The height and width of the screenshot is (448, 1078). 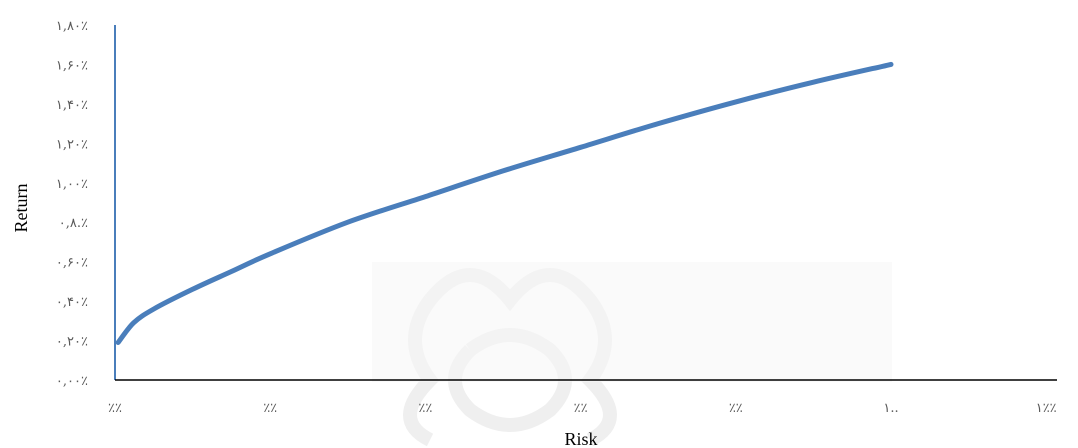 I want to click on y-tick-label: ١,۴٠٪, so click(x=72, y=105).